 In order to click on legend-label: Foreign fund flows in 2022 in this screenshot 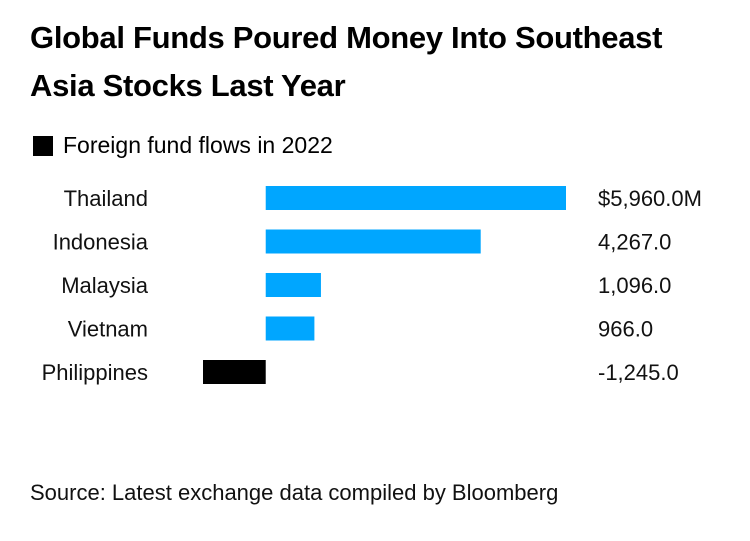, I will do `click(198, 145)`.